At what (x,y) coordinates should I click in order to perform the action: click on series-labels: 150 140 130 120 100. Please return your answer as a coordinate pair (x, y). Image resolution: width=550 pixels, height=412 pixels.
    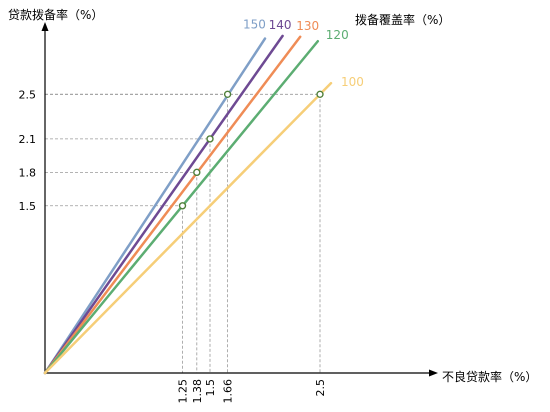
    Looking at the image, I should click on (303, 54).